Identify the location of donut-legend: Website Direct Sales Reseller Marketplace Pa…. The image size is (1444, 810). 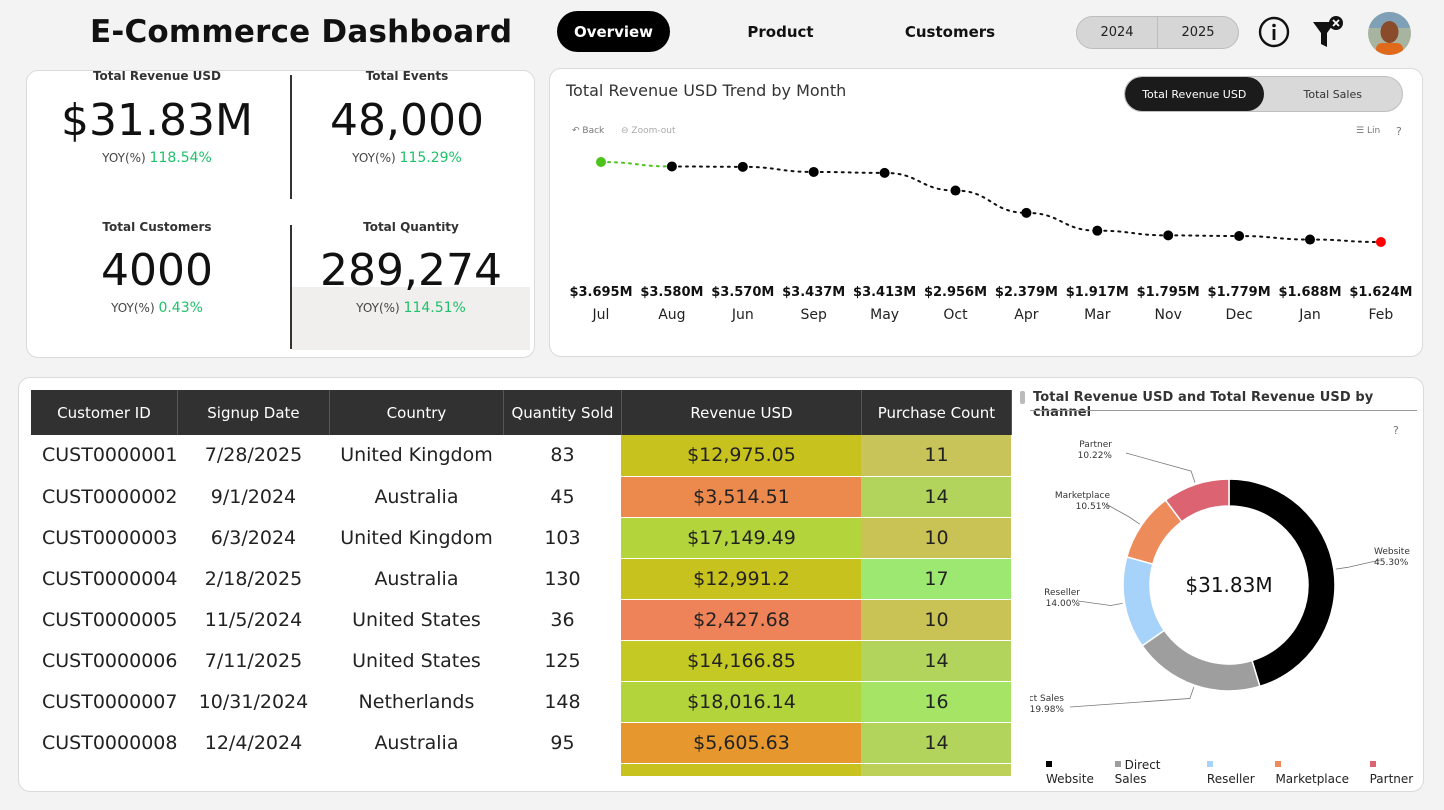
(1234, 772).